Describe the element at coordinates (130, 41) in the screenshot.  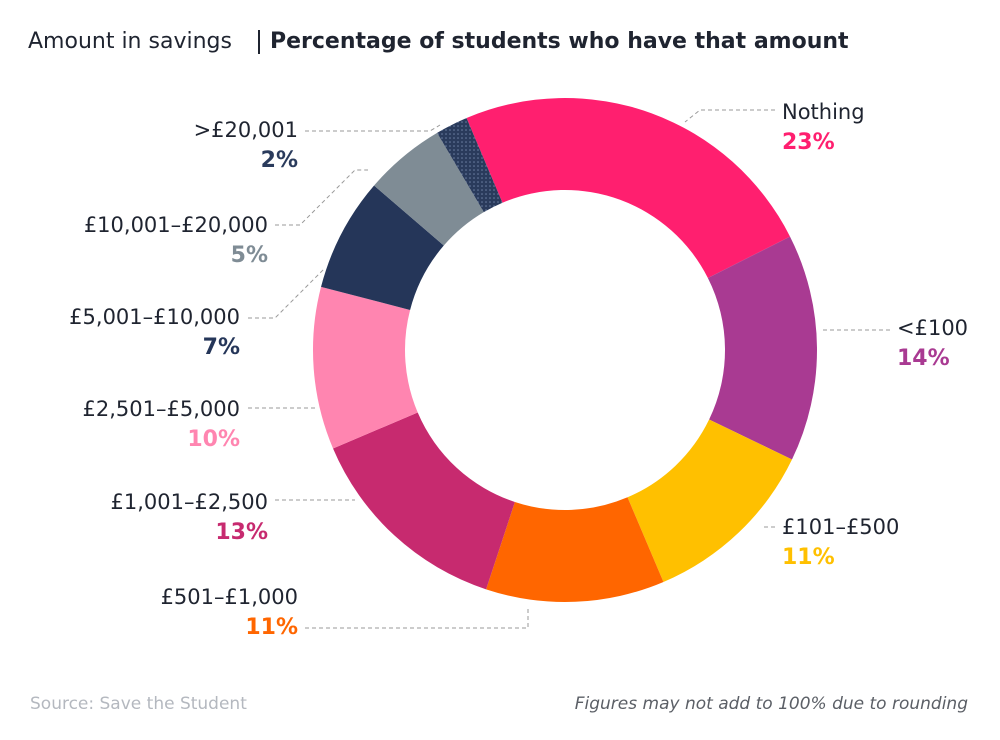
I see `chart-title: Amount in savings` at that location.